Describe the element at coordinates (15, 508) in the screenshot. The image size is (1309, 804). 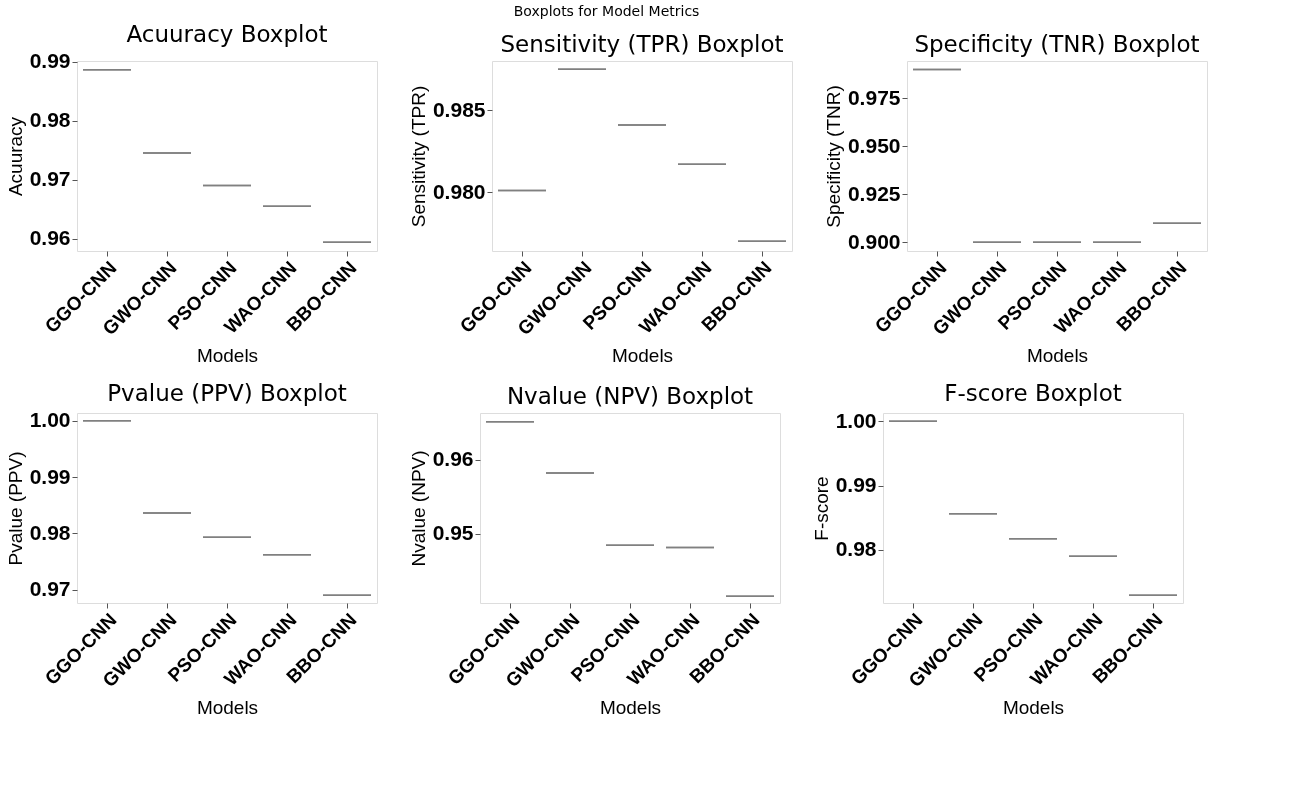
I see `y-axis-title: Pvalue (PPV)` at that location.